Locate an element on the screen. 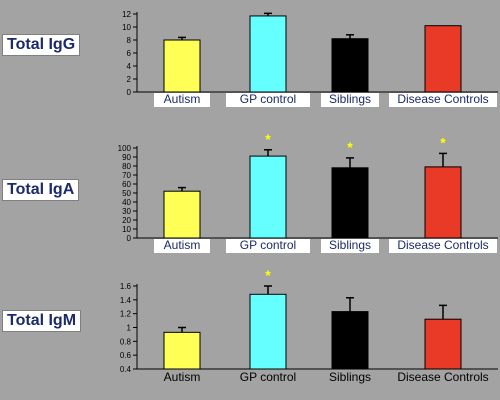 This screenshot has width=500, height=400. iga-y-tick-label: 0 is located at coordinates (129, 238).